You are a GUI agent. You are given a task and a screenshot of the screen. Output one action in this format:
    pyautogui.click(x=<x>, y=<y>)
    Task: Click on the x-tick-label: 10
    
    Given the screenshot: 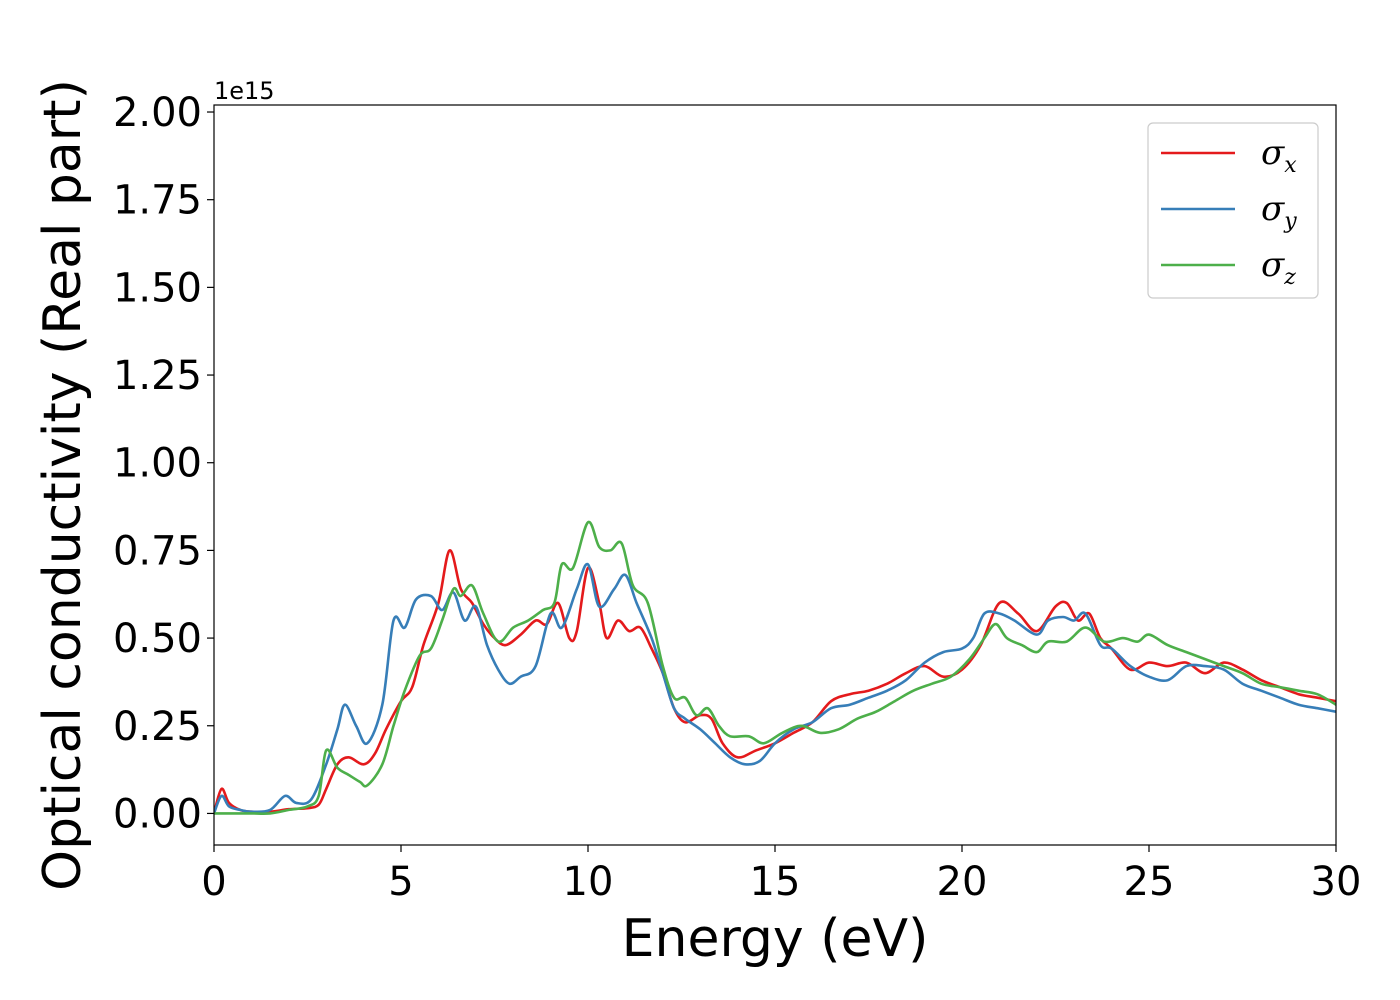 What is the action you would take?
    pyautogui.click(x=588, y=882)
    